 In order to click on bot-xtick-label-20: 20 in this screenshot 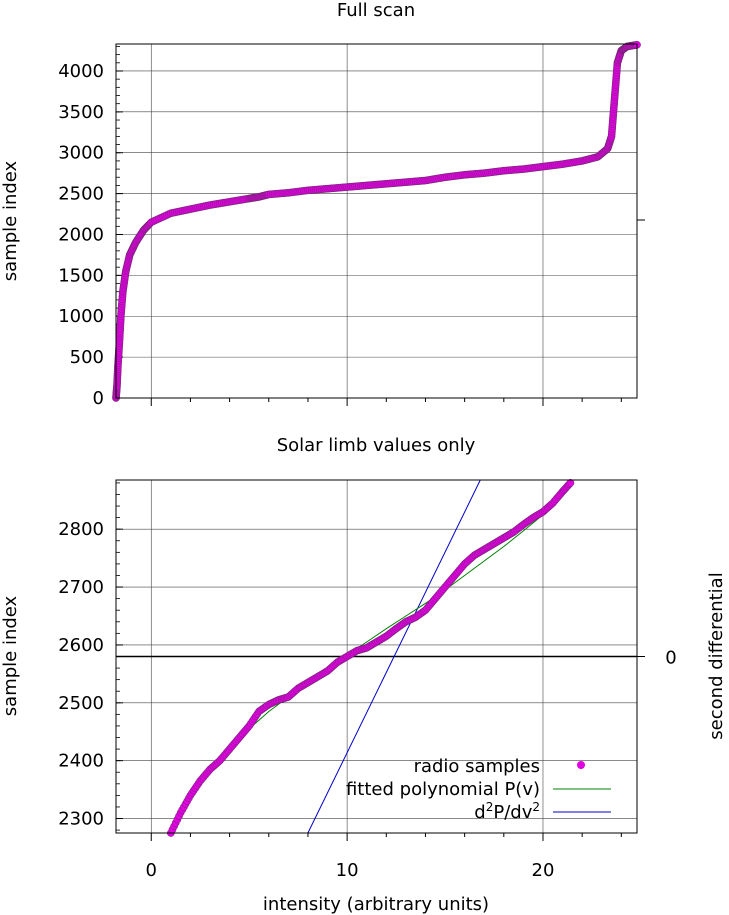, I will do `click(543, 870)`.